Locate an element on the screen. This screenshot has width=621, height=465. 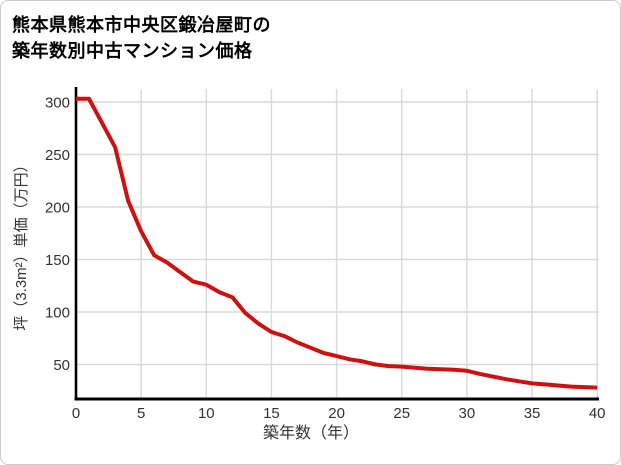
x-tick-label: 30 is located at coordinates (467, 413).